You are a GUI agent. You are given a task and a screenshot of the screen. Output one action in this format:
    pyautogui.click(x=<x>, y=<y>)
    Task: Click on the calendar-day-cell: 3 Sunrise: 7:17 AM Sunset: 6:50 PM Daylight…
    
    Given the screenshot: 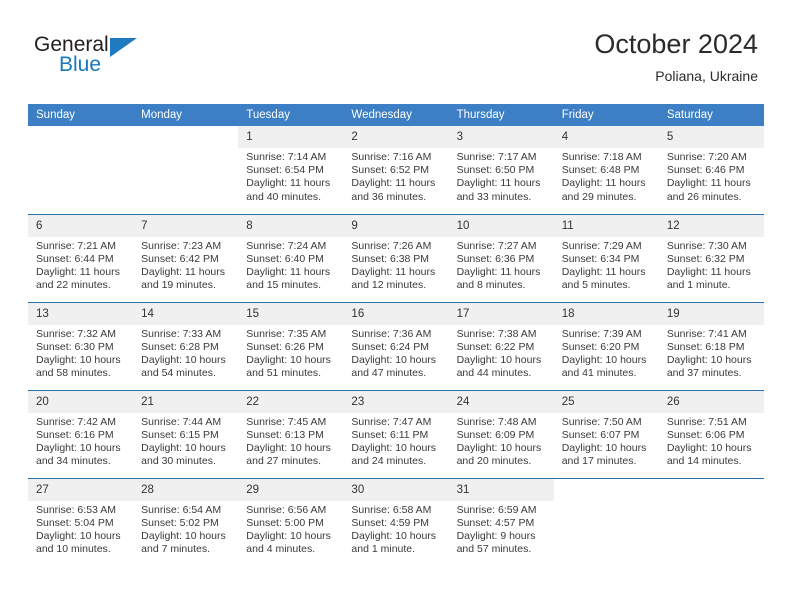 What is the action you would take?
    pyautogui.click(x=501, y=170)
    